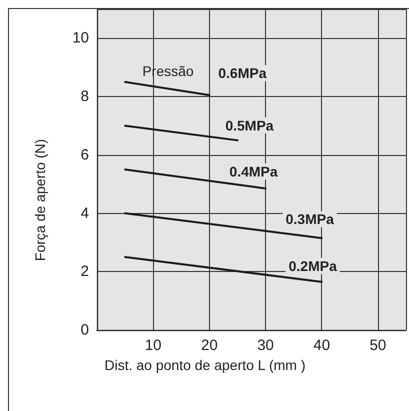  Describe the element at coordinates (40, 200) in the screenshot. I see `y-axis-title: Força de aperto (N)` at that location.